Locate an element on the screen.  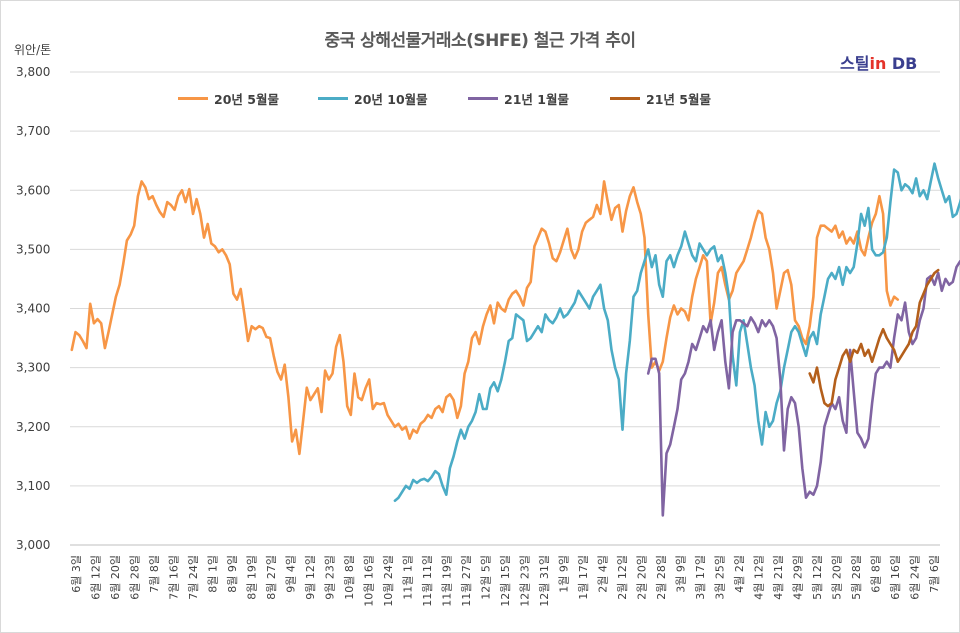
x-tick-label: 8월 19일 is located at coordinates (252, 577).